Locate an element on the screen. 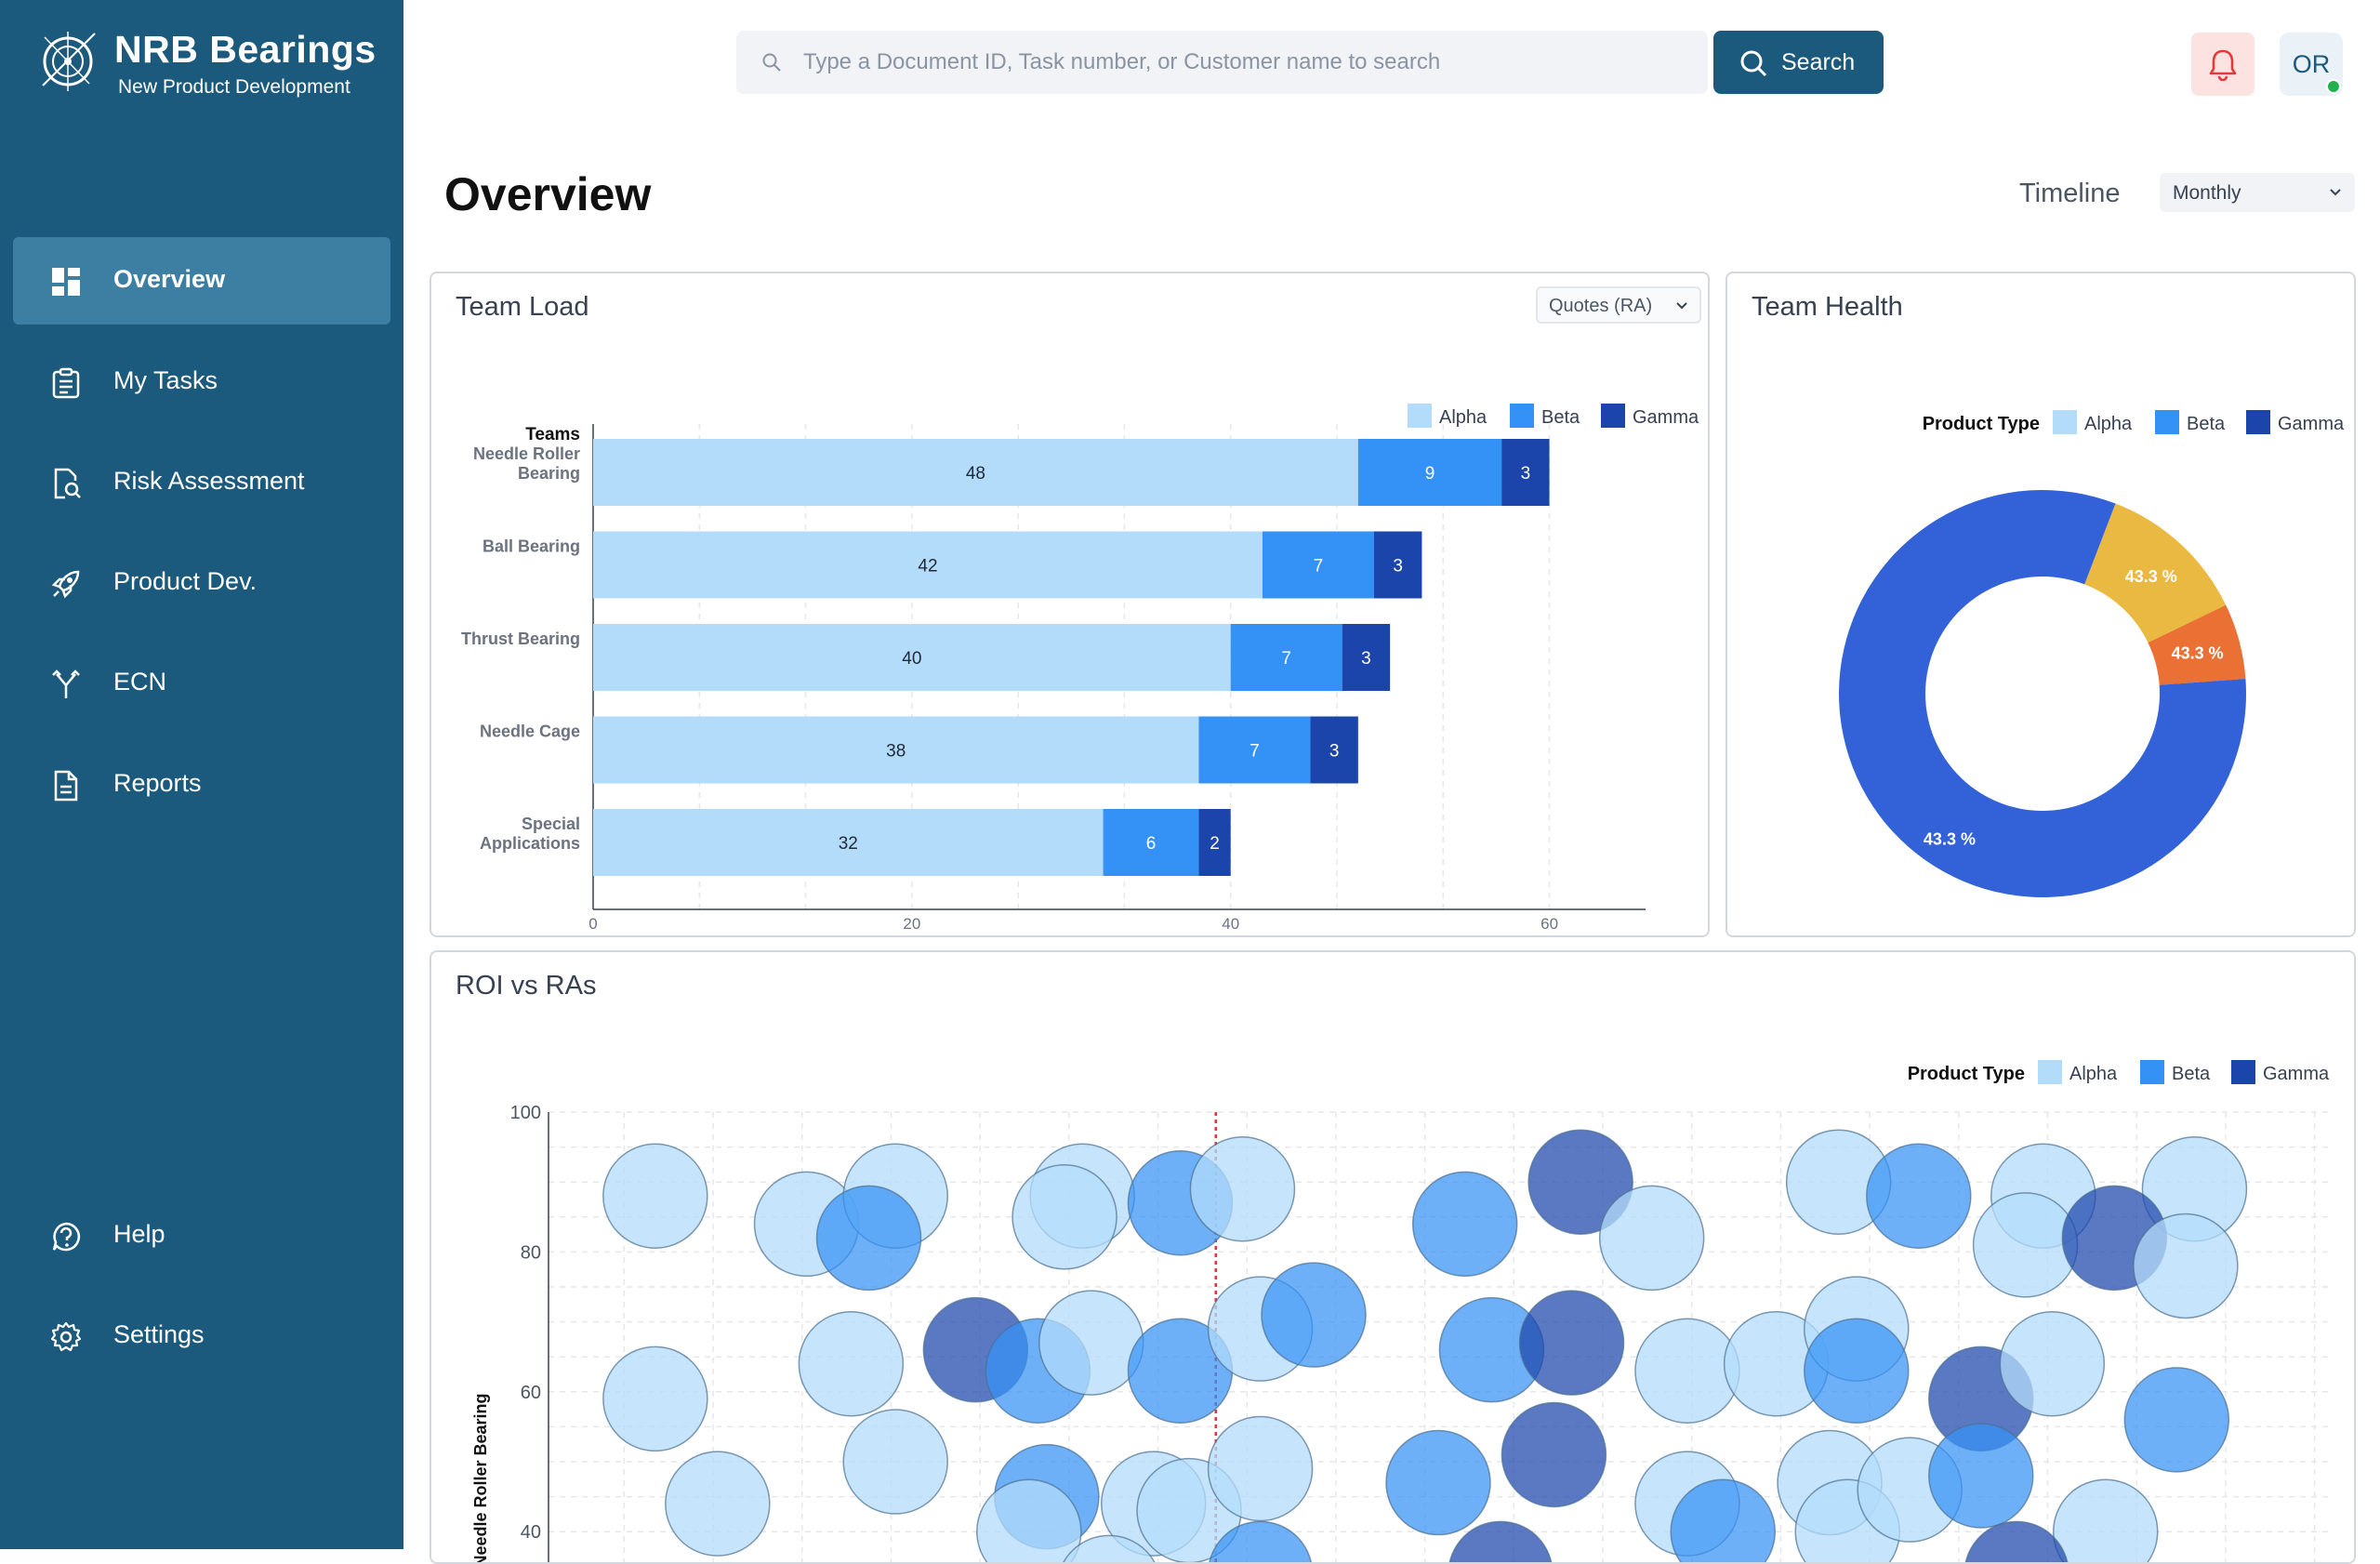 This screenshot has height=1564, width=2380. team-load-filter-value: Quotes (RA) is located at coordinates (1601, 306).